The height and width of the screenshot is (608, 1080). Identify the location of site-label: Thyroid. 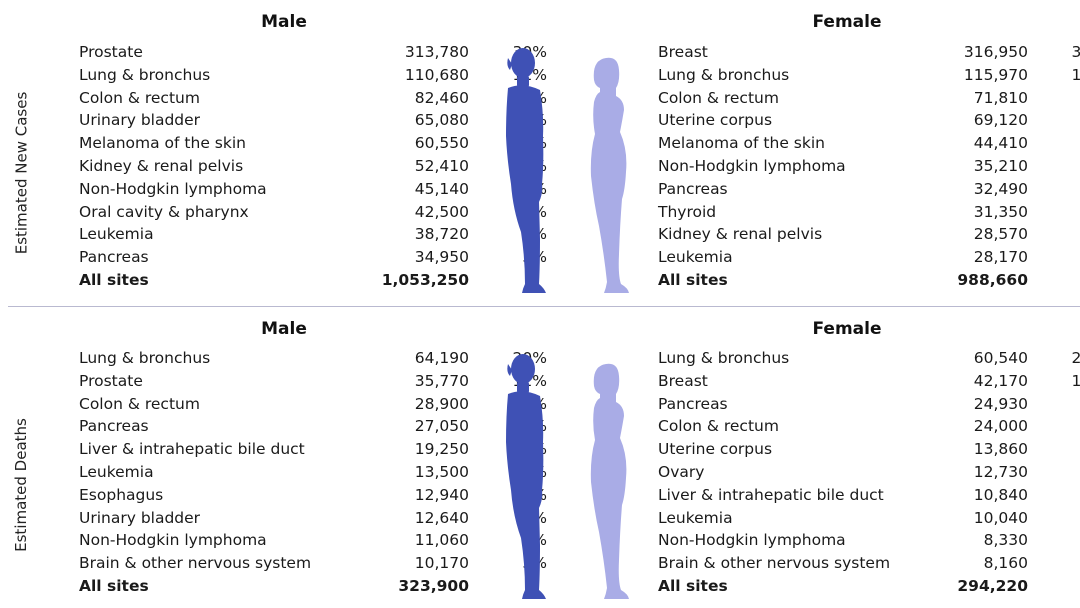
(687, 211).